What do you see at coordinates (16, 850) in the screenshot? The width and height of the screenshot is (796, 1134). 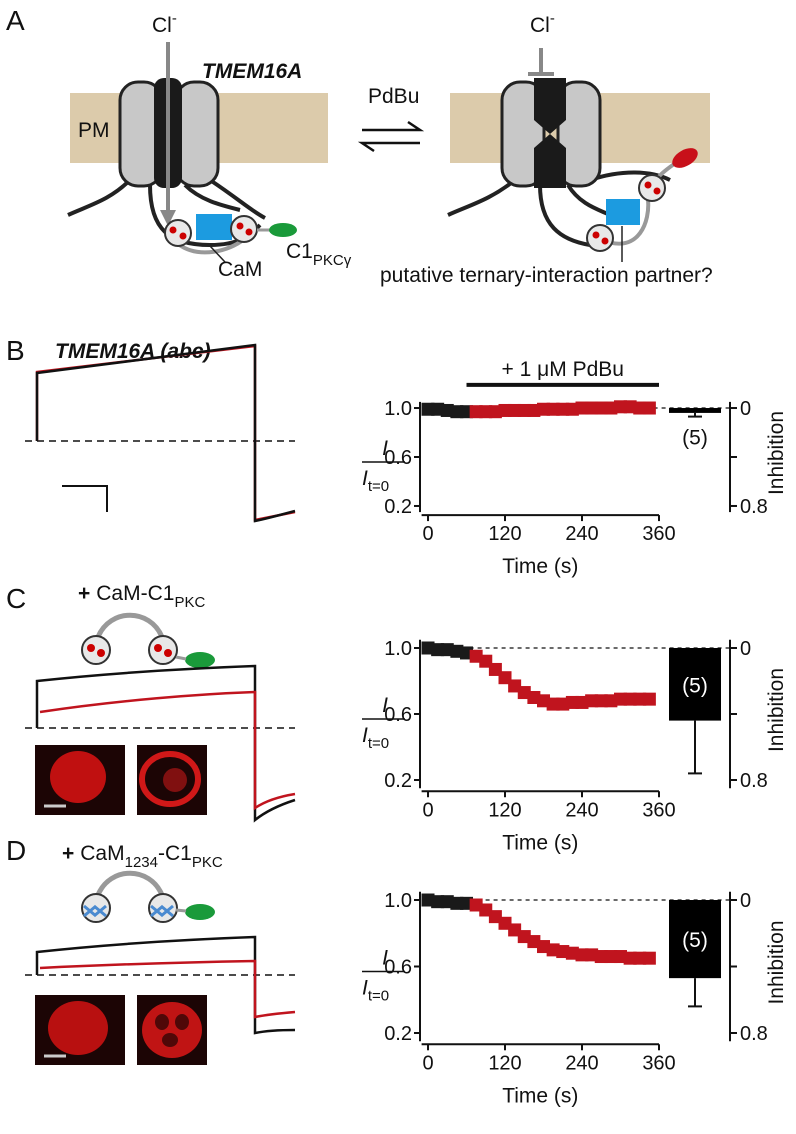 I see `panel-label: D` at bounding box center [16, 850].